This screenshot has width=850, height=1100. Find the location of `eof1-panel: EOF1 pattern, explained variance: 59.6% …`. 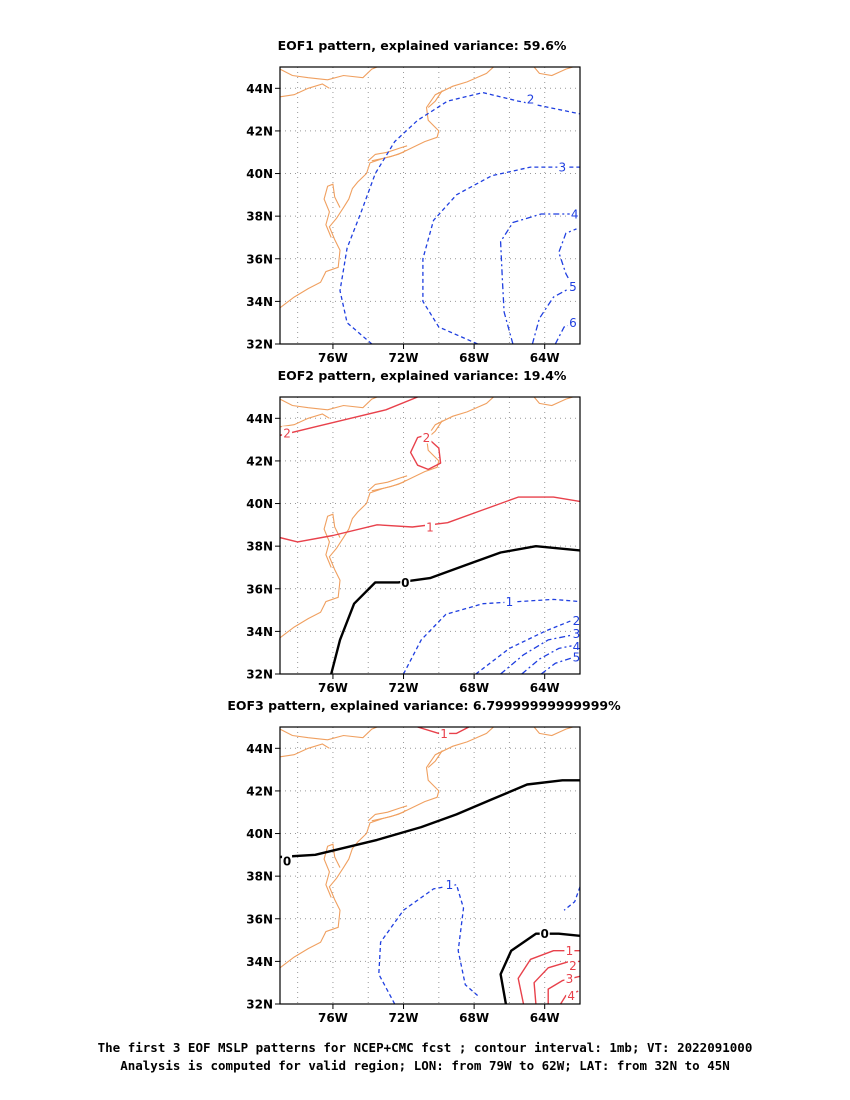

eof1-panel: EOF1 pattern, explained variance: 59.6% … is located at coordinates (413, 201).